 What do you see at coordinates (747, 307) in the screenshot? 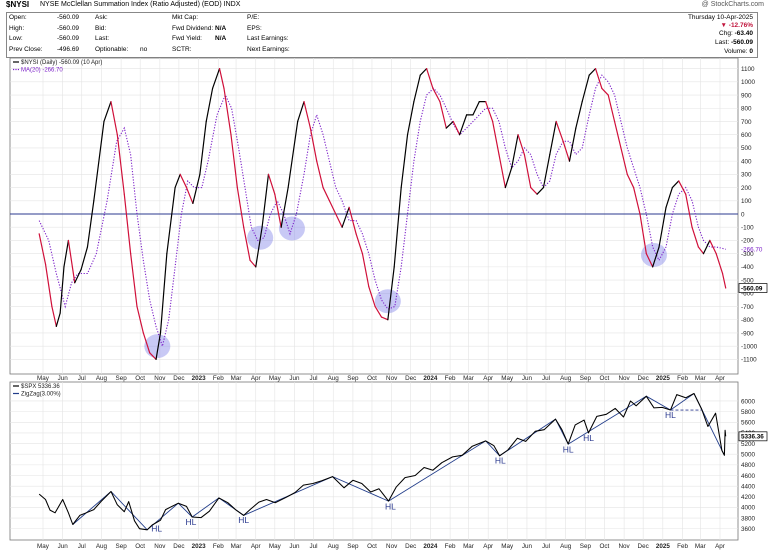
I see `y-tick-label: -700` at bounding box center [747, 307].